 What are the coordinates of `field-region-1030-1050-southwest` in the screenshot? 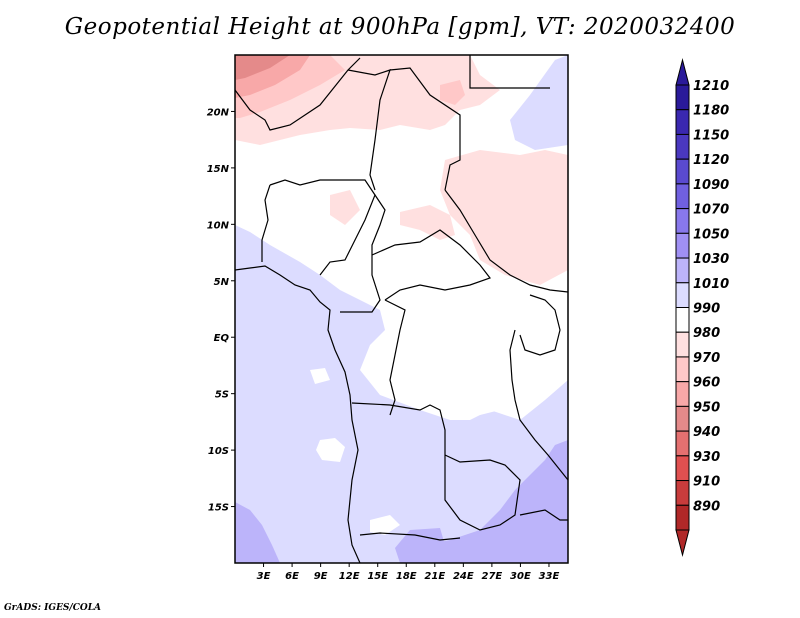 It's located at (257, 532).